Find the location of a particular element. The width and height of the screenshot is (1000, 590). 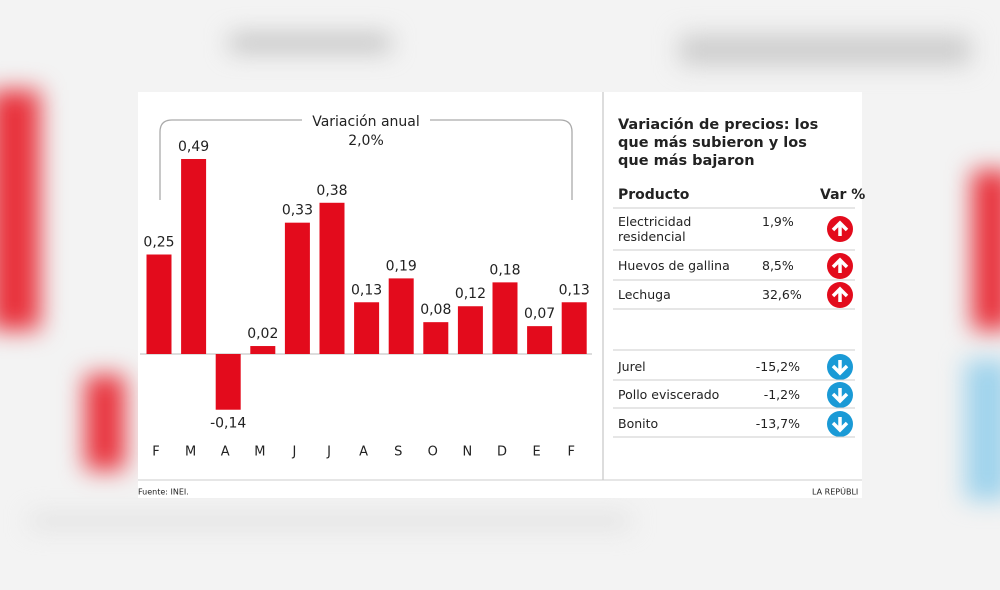

value-label: 0,33 is located at coordinates (297, 211).